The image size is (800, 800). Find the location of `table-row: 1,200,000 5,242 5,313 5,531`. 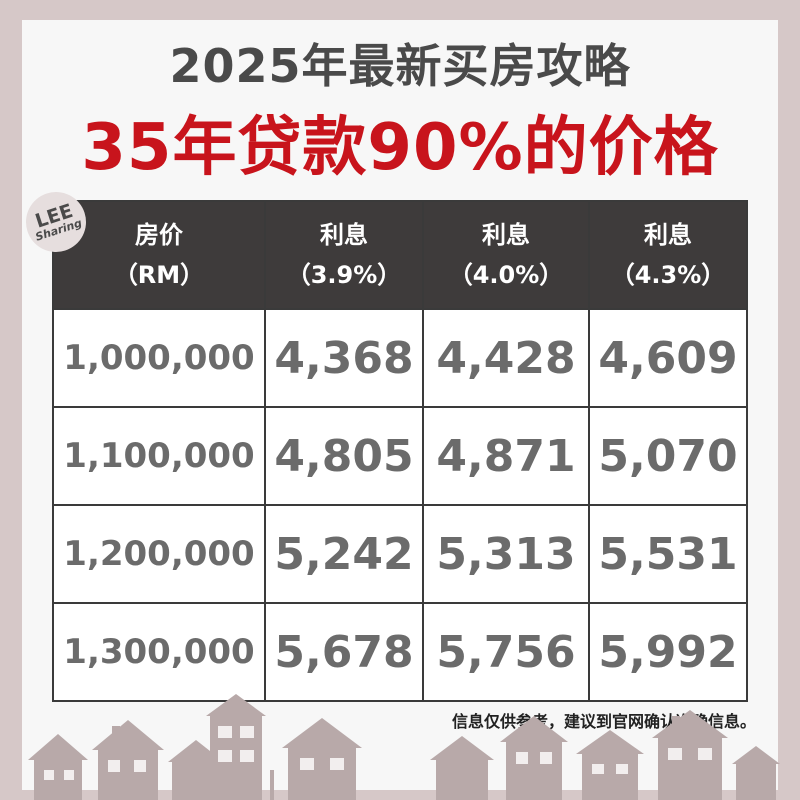

table-row: 1,200,000 5,242 5,313 5,531 is located at coordinates (400, 554).